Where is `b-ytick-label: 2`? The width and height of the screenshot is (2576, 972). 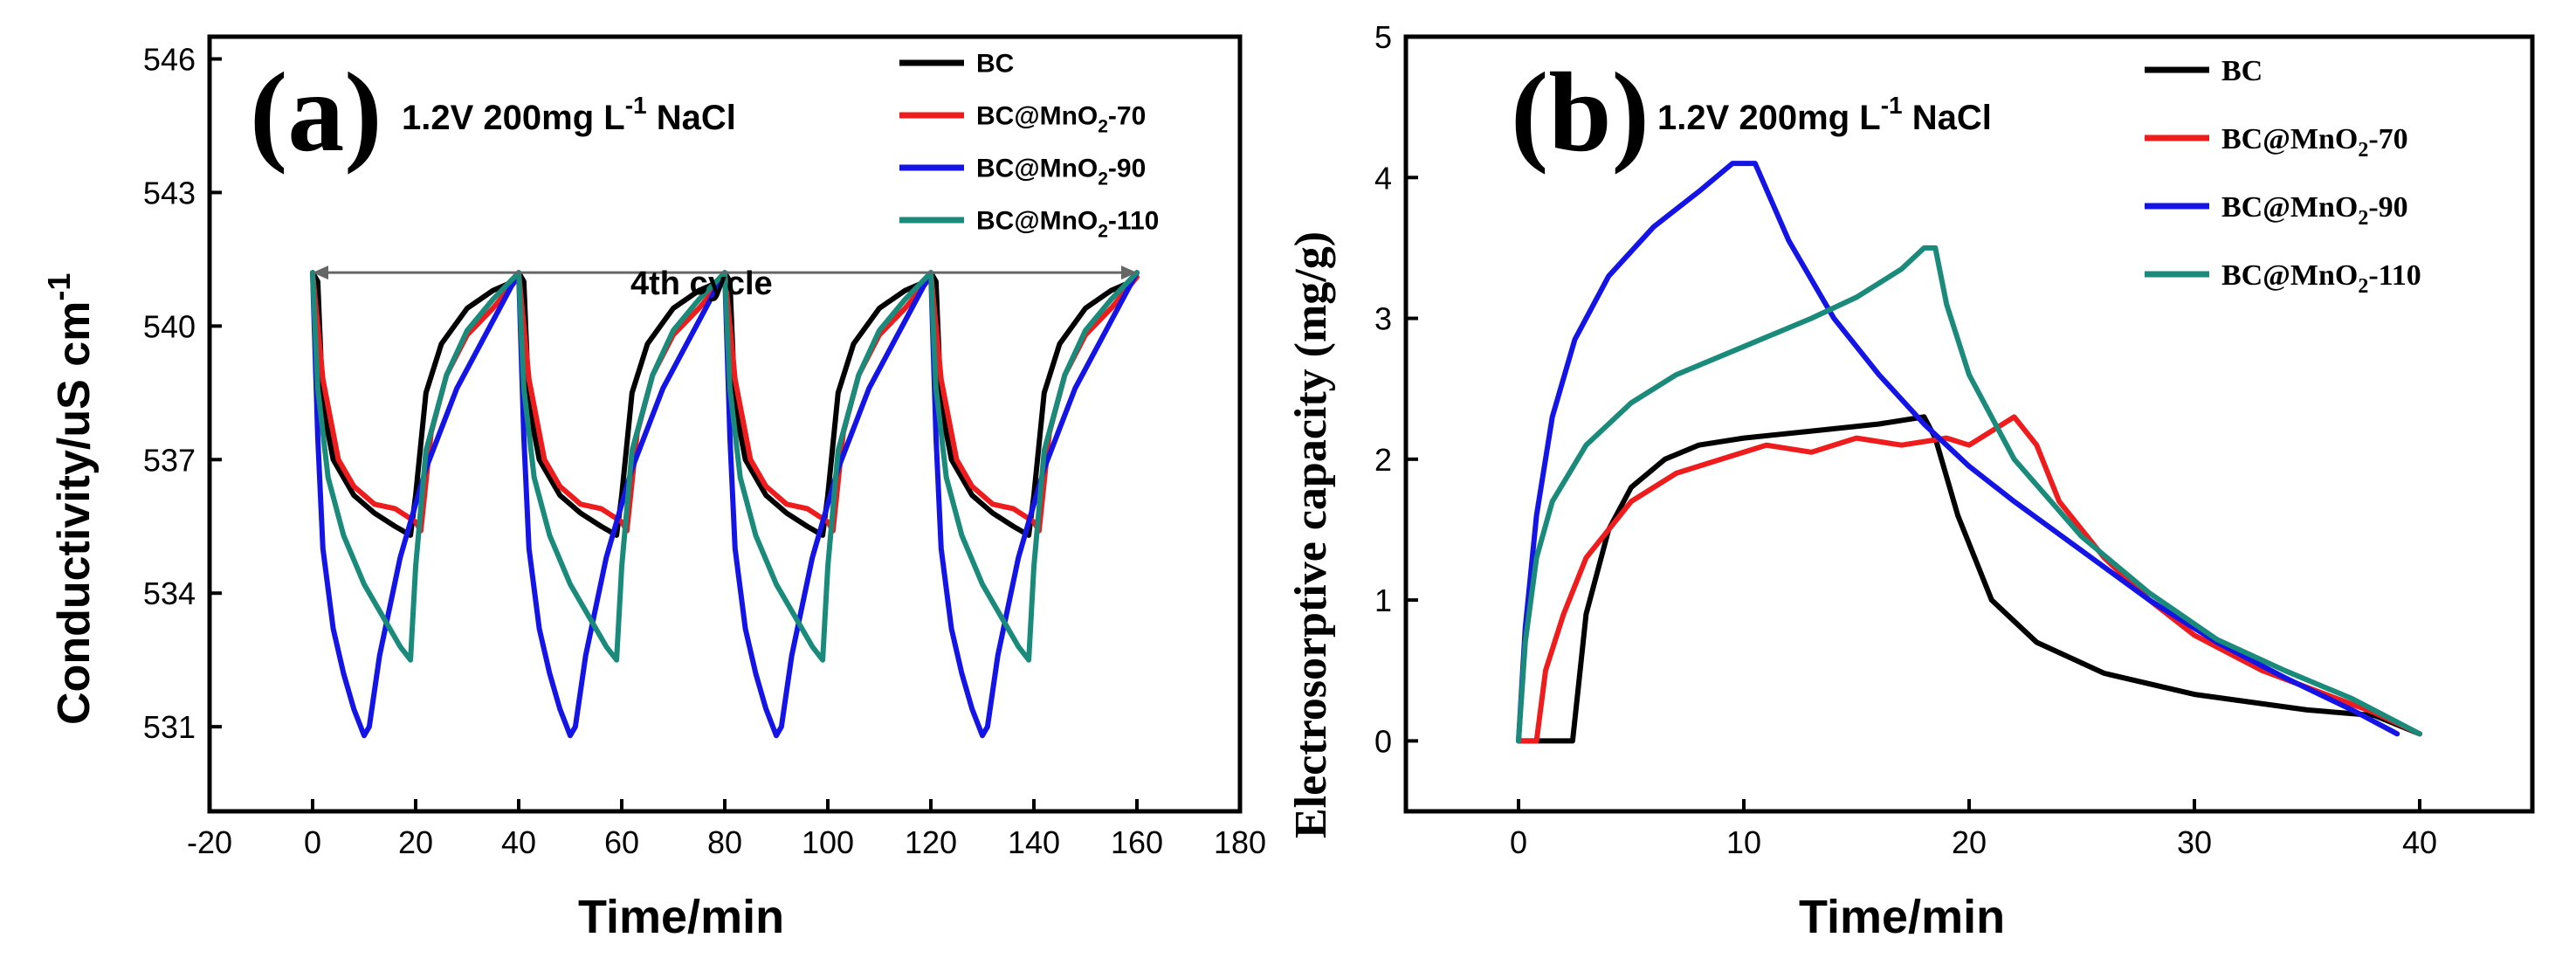
b-ytick-label: 2 is located at coordinates (1383, 460).